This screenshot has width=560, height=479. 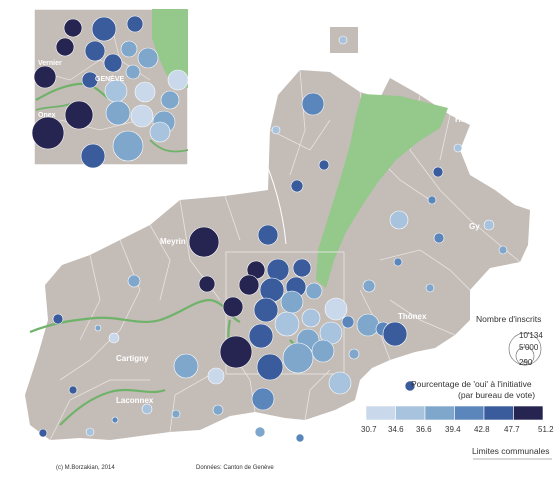 What do you see at coordinates (135, 400) in the screenshot?
I see `label-laconnex: Laconnex` at bounding box center [135, 400].